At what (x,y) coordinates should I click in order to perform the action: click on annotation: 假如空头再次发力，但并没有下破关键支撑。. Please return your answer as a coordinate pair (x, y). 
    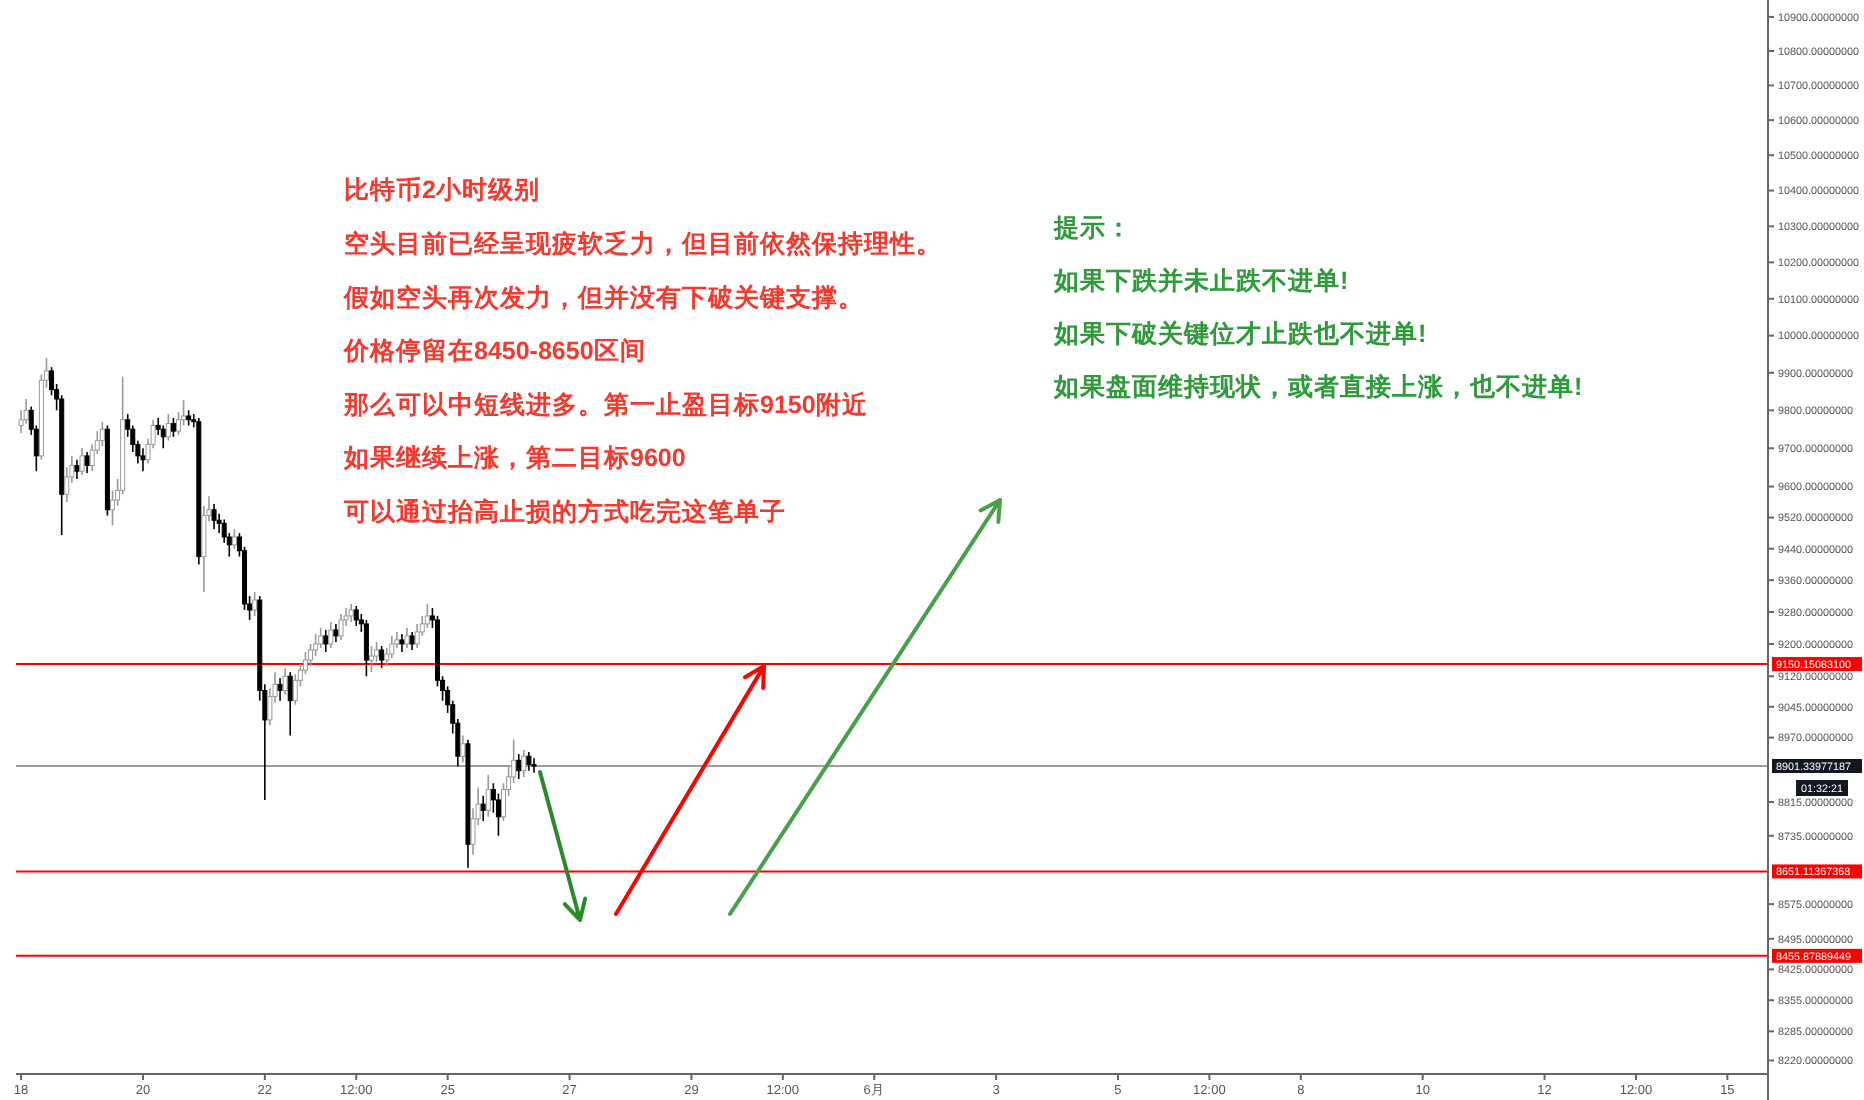
    Looking at the image, I should click on (603, 296).